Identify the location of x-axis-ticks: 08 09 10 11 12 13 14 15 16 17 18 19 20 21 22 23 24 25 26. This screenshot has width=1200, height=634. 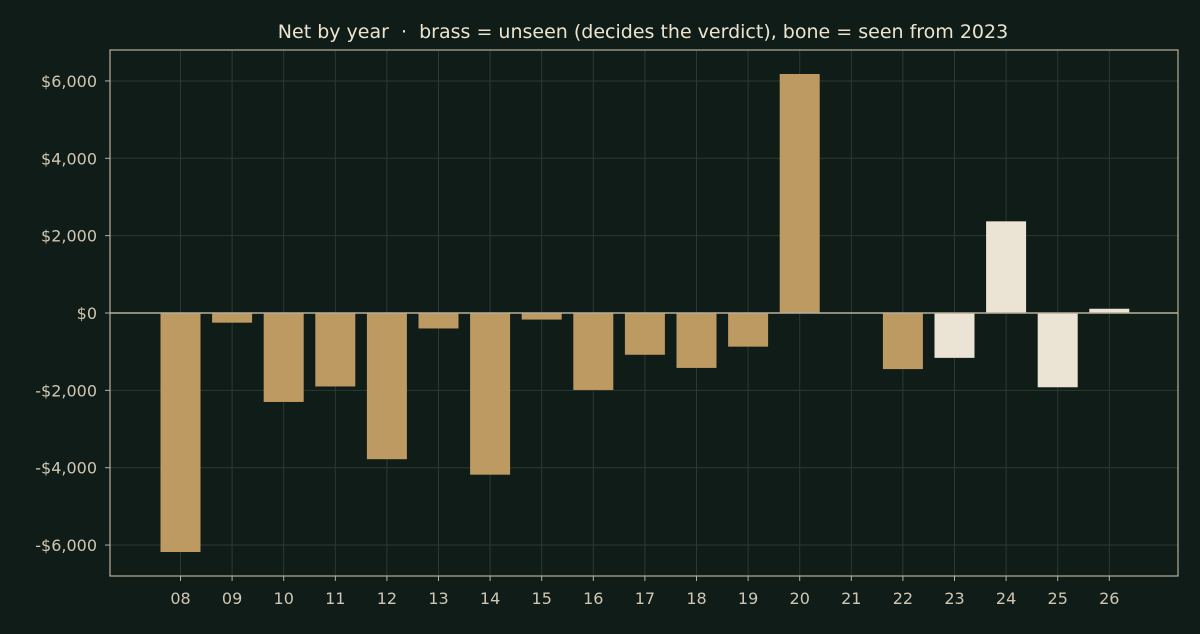
(644, 592).